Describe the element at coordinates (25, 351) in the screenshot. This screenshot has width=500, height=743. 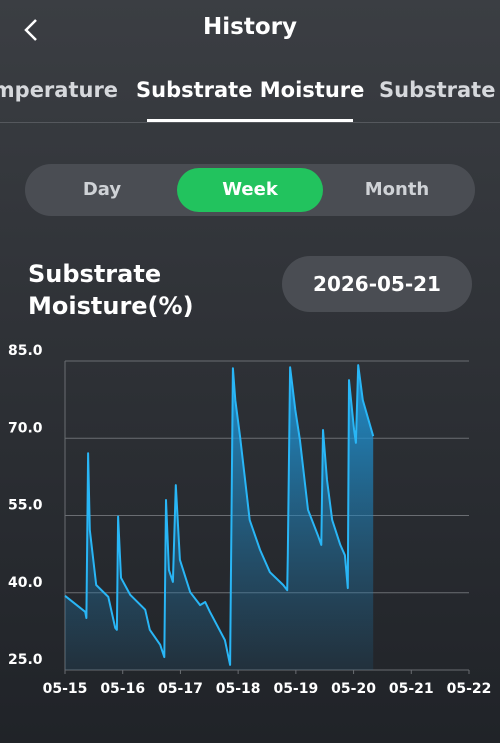
I see `y-tick-label: 85.0` at that location.